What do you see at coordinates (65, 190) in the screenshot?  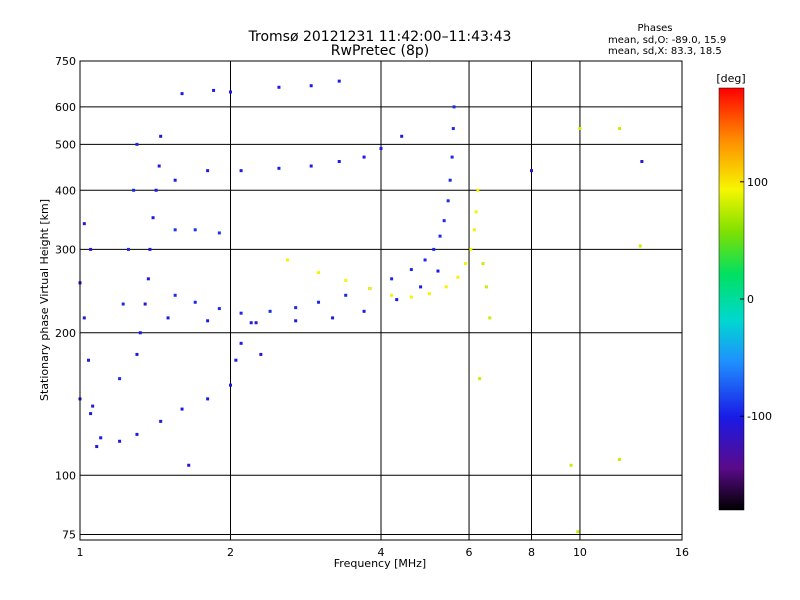 I see `y-tick-label: 400` at bounding box center [65, 190].